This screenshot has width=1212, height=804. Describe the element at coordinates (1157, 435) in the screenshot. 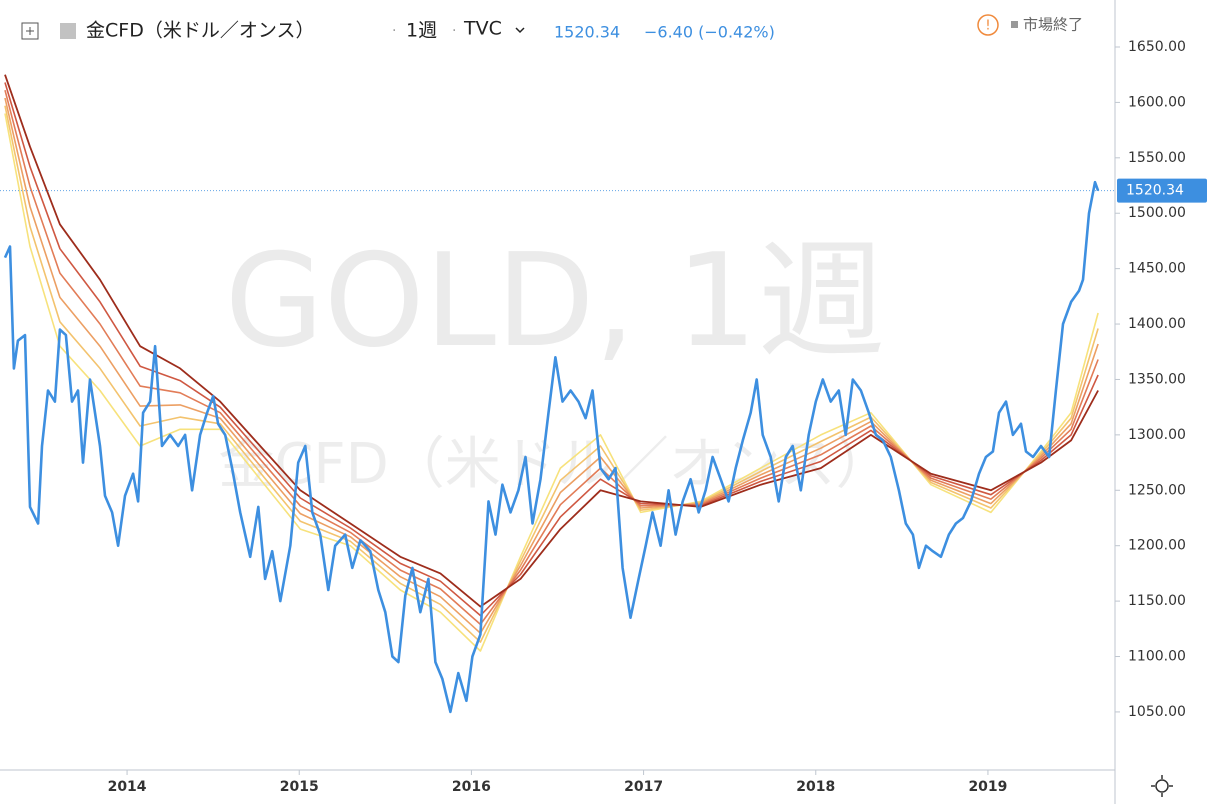

I see `y-tick-label: 1300.00` at that location.